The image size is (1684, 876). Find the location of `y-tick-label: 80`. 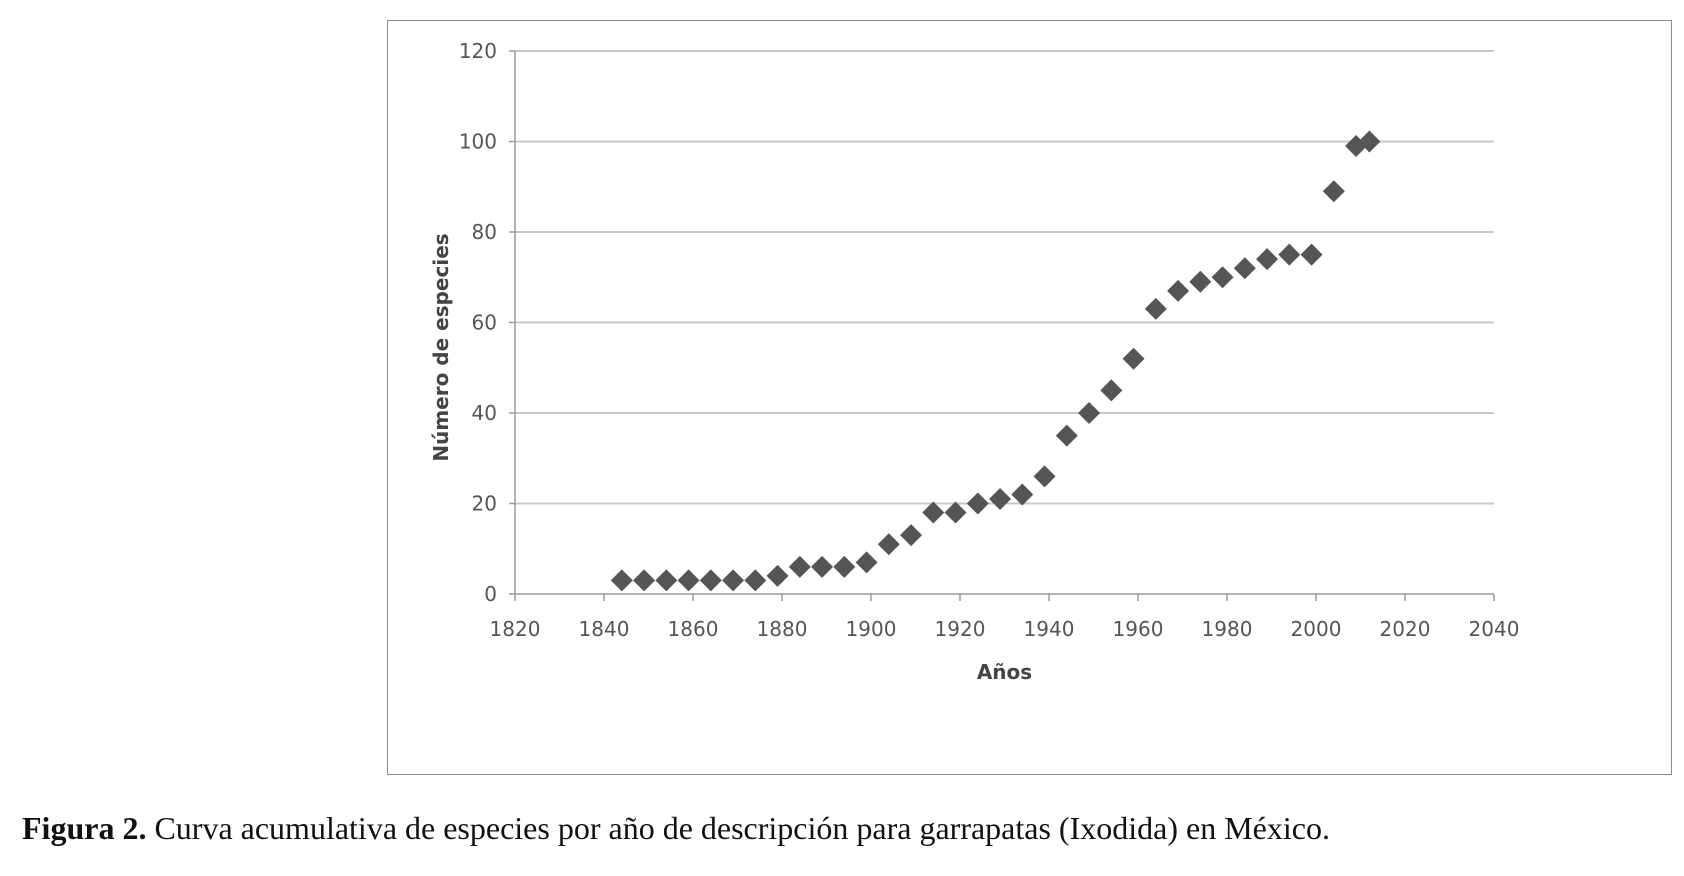

y-tick-label: 80 is located at coordinates (484, 232).